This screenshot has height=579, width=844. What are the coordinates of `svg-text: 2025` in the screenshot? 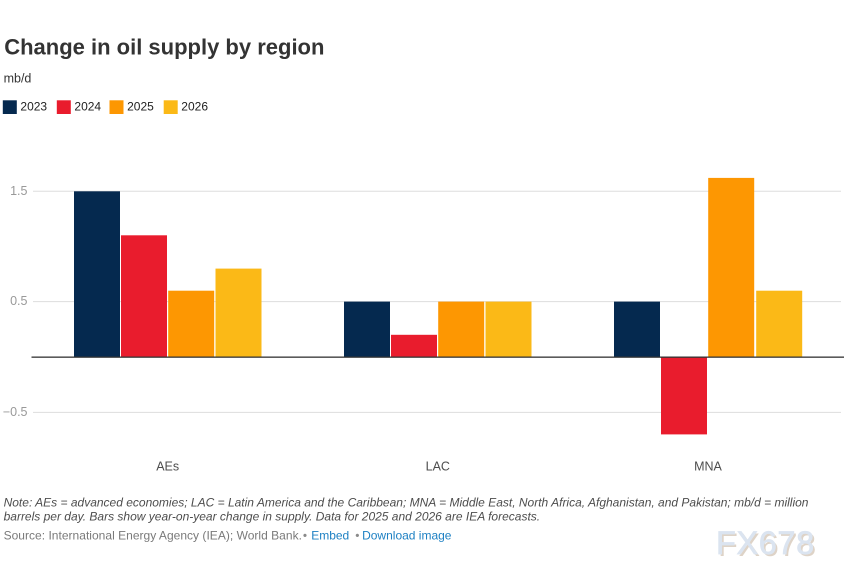 It's located at (140, 107).